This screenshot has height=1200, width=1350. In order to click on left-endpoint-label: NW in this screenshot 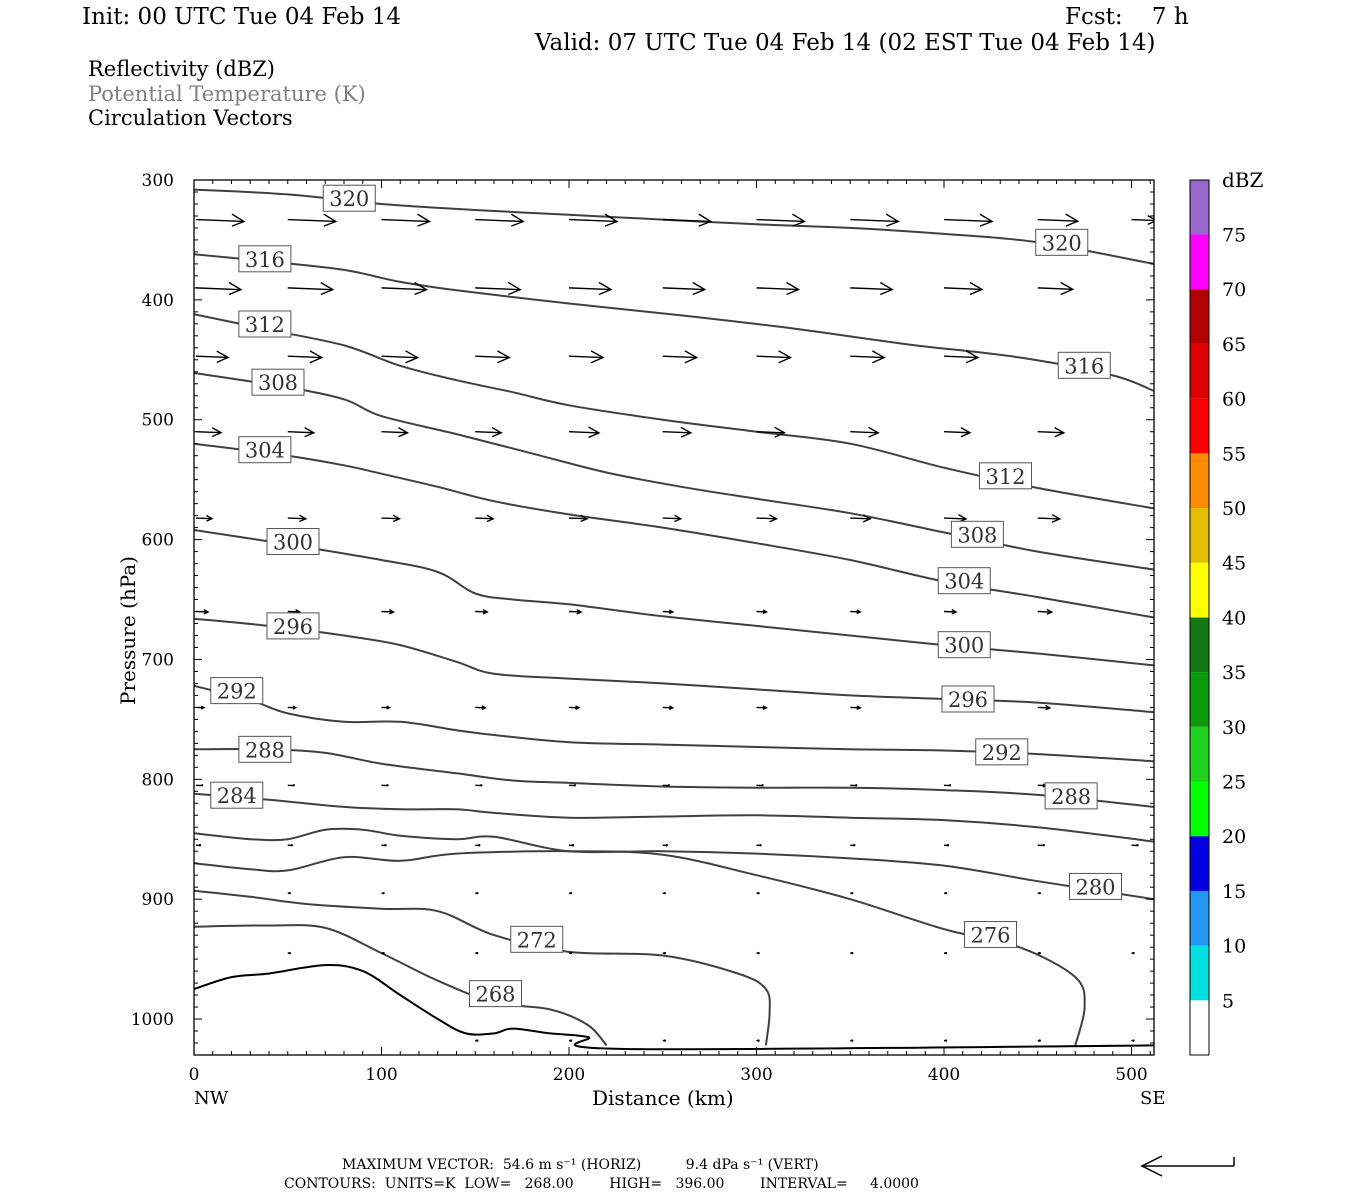, I will do `click(211, 1098)`.